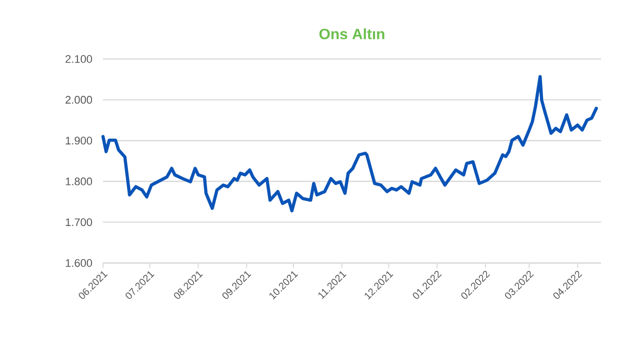  What do you see at coordinates (79, 263) in the screenshot?
I see `y-tick-label: 1.600` at bounding box center [79, 263].